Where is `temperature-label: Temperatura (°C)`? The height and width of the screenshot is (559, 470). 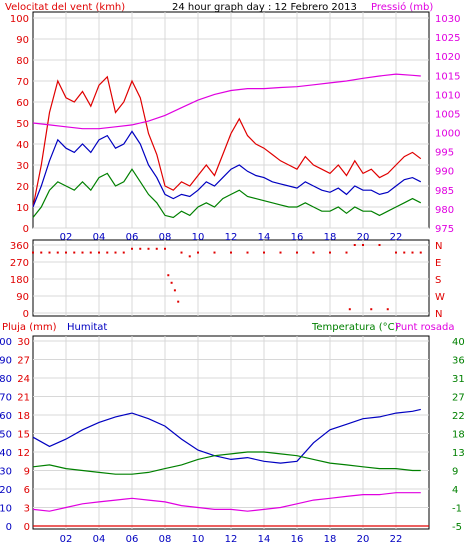 temperature-label: Temperatura (°C) is located at coordinates (355, 327).